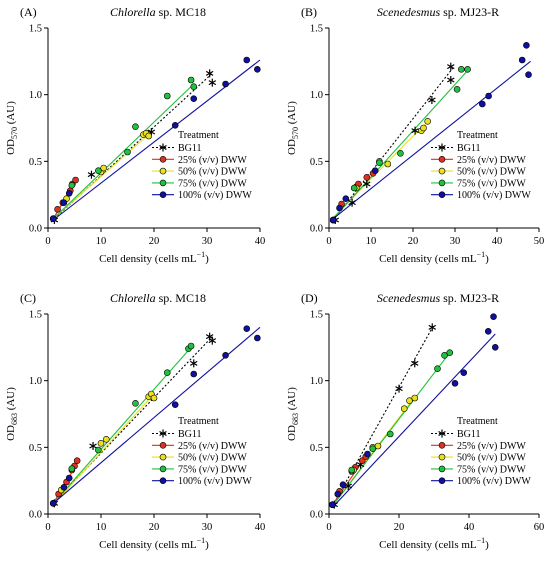 Image resolution: width=550 pixels, height=574 pixels. I want to click on y-axis-title-part: 683, so click(14, 419).